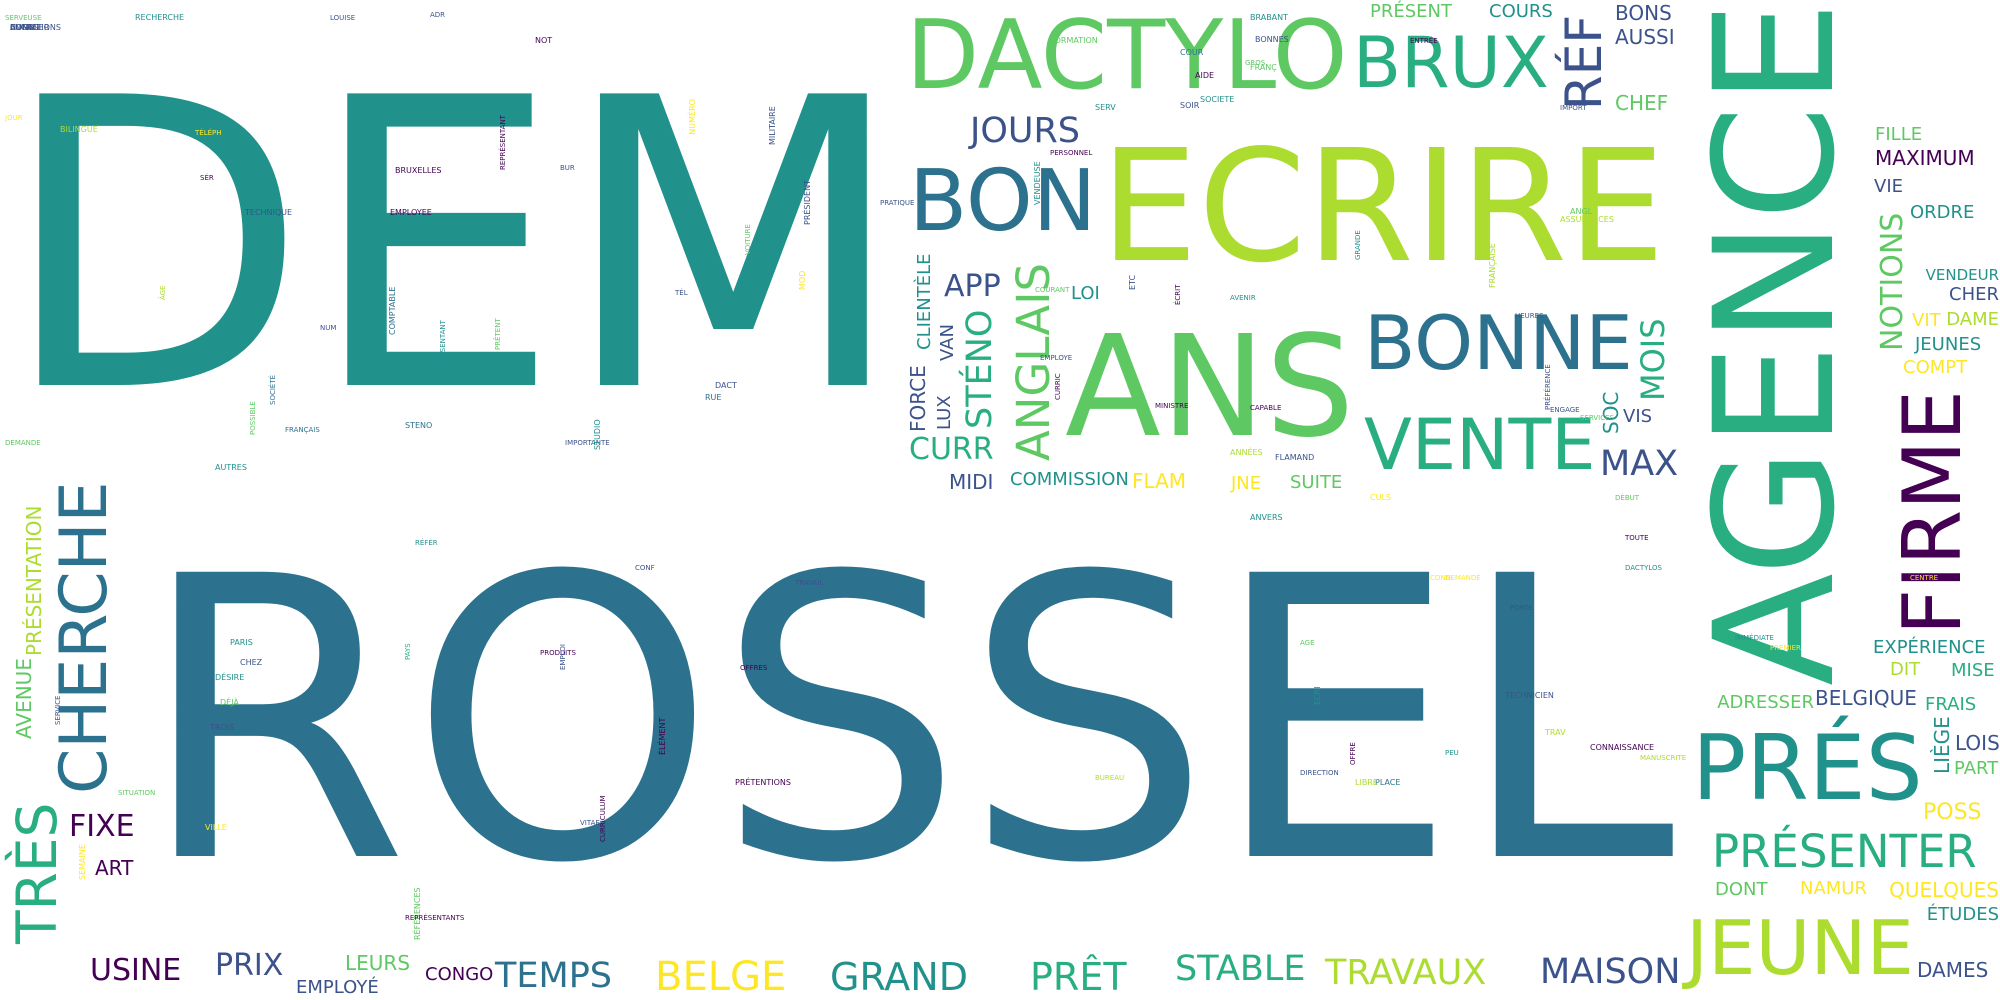 The image size is (2000, 1000). What do you see at coordinates (1627, 497) in the screenshot?
I see `cloud-word: DÉBUT` at bounding box center [1627, 497].